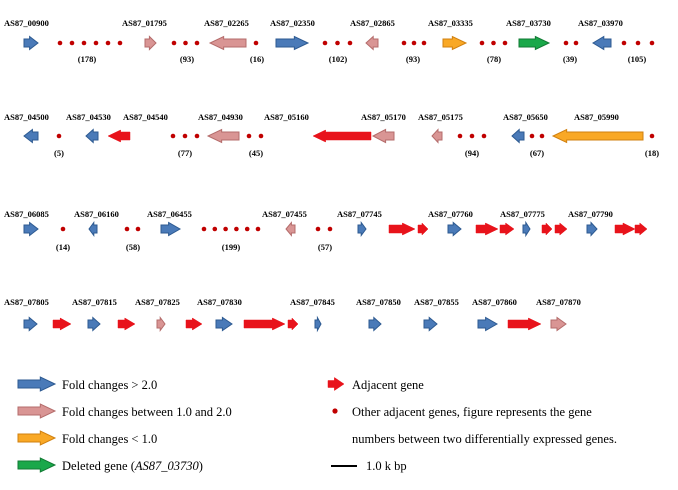 This screenshot has height=490, width=678. Describe the element at coordinates (88, 117) in the screenshot. I see `gene-label: AS87_04530` at that location.